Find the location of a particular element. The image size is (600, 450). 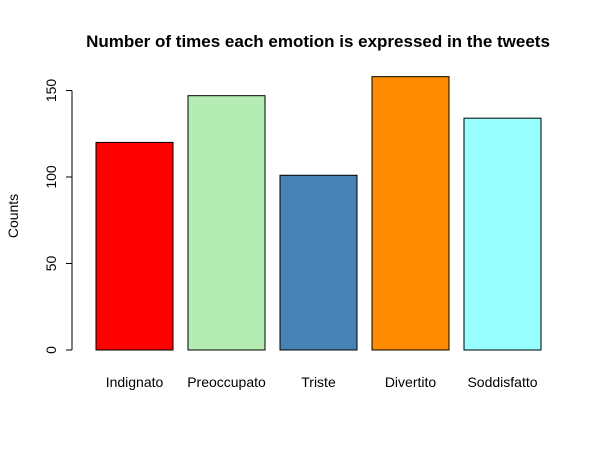

bar-indignato is located at coordinates (134, 246).